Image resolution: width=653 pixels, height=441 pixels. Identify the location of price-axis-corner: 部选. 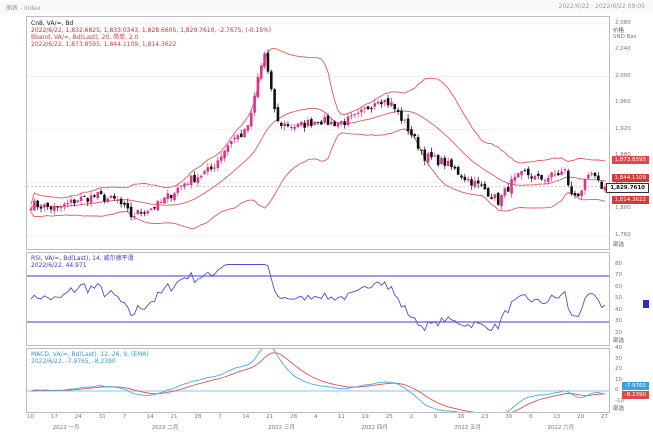
(619, 245).